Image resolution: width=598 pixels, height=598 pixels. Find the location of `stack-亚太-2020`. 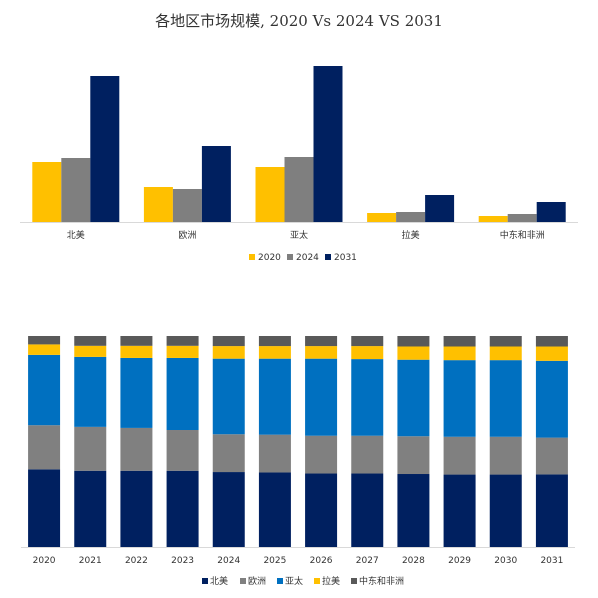

stack-亚太-2020 is located at coordinates (44, 390).